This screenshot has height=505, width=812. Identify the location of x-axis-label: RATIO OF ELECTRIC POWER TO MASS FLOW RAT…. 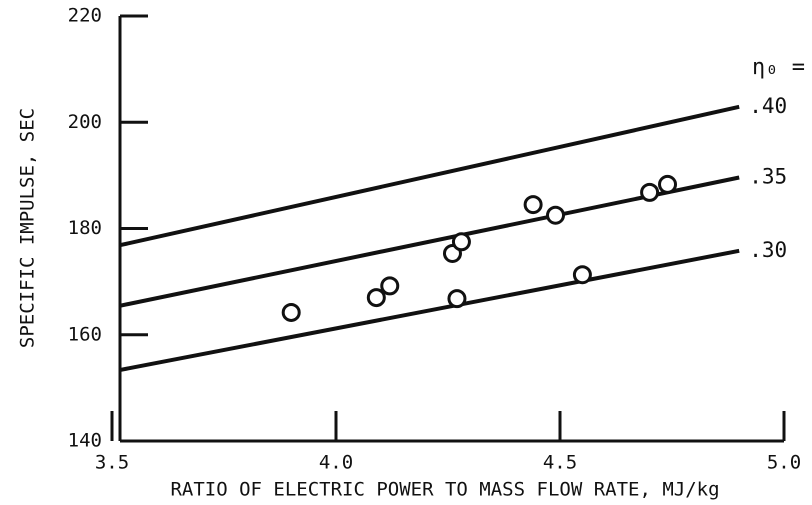
(444, 490).